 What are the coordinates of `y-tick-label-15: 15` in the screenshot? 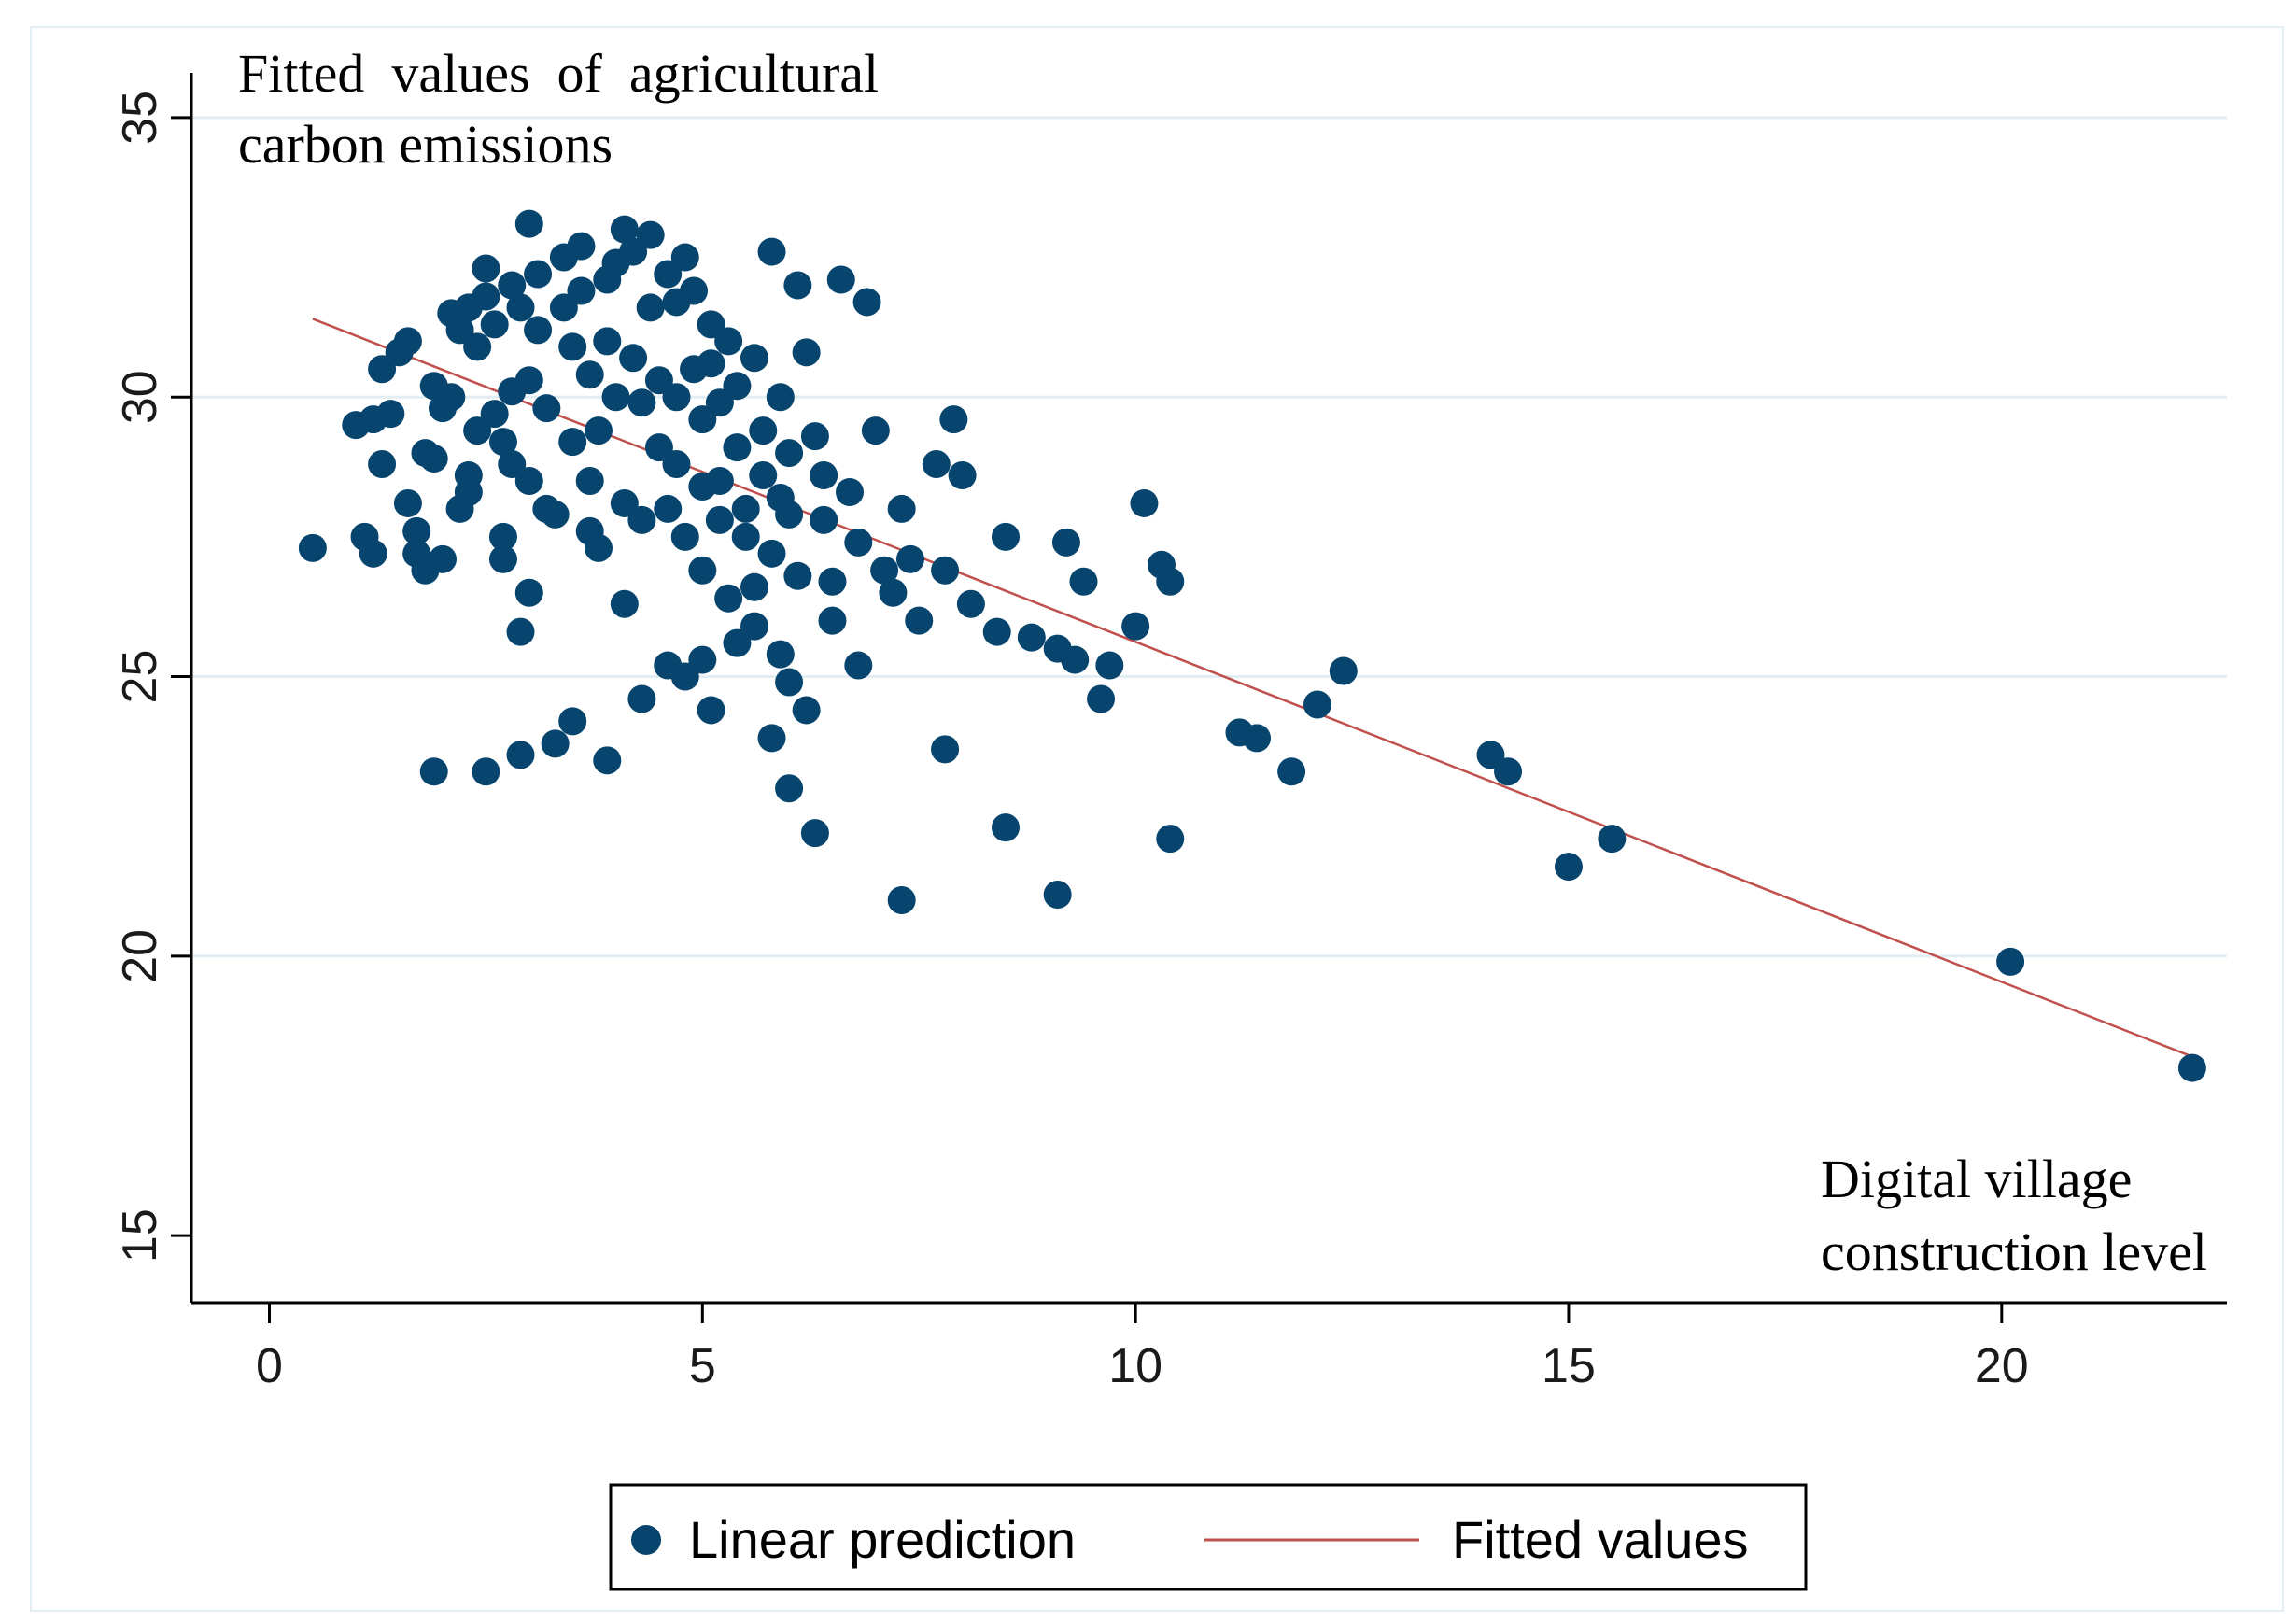 It's located at (140, 1235).